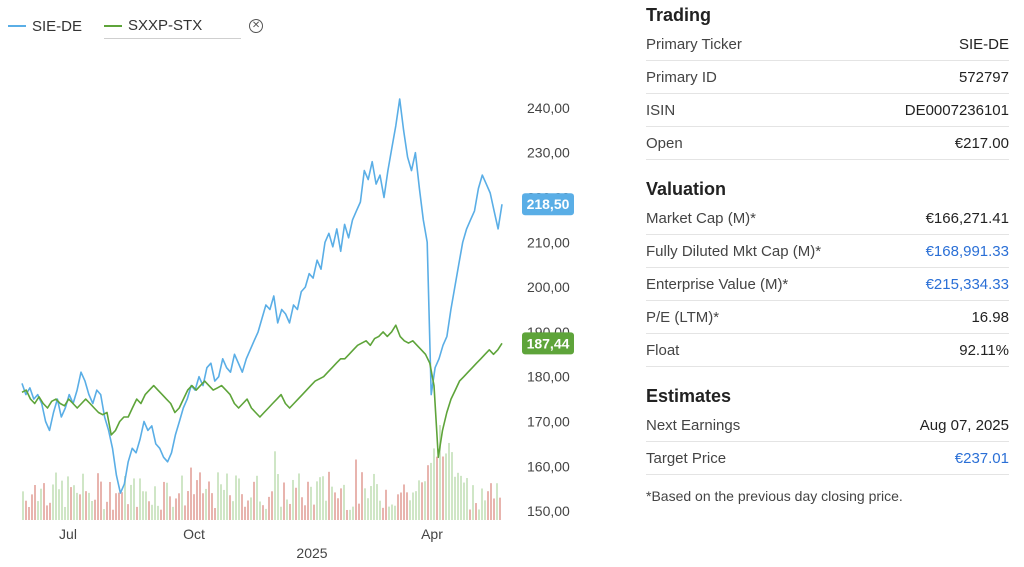 This screenshot has height=567, width=1024. Describe the element at coordinates (827, 425) in the screenshot. I see `info-row: Next Earnings Aug 07, 2025` at that location.